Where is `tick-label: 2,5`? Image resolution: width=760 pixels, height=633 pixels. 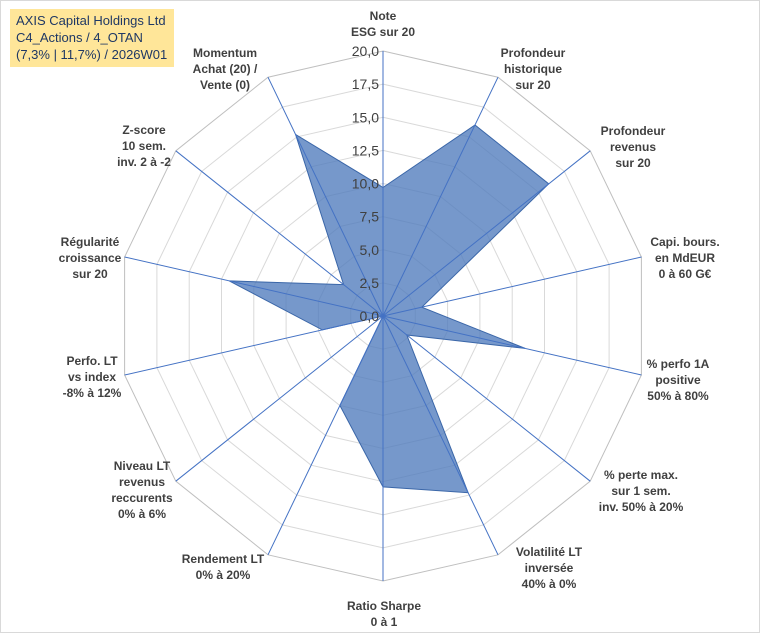
tick-label: 2,5 is located at coordinates (370, 283).